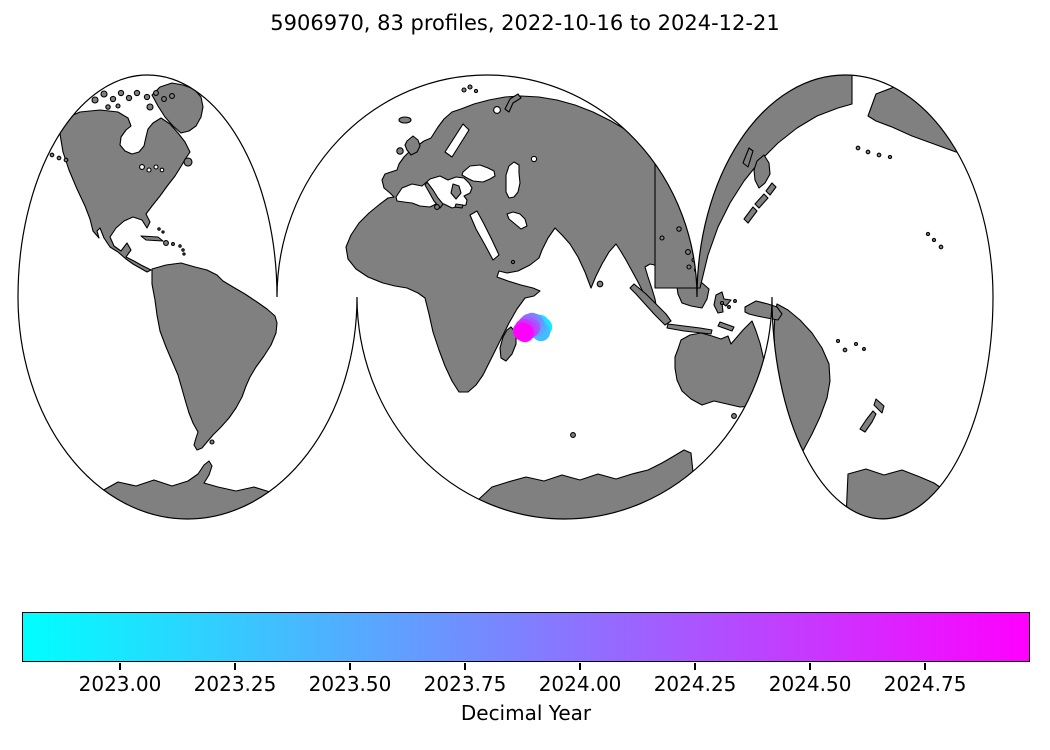 The image size is (1050, 750). I want to click on sea-white-sea, so click(497, 110).